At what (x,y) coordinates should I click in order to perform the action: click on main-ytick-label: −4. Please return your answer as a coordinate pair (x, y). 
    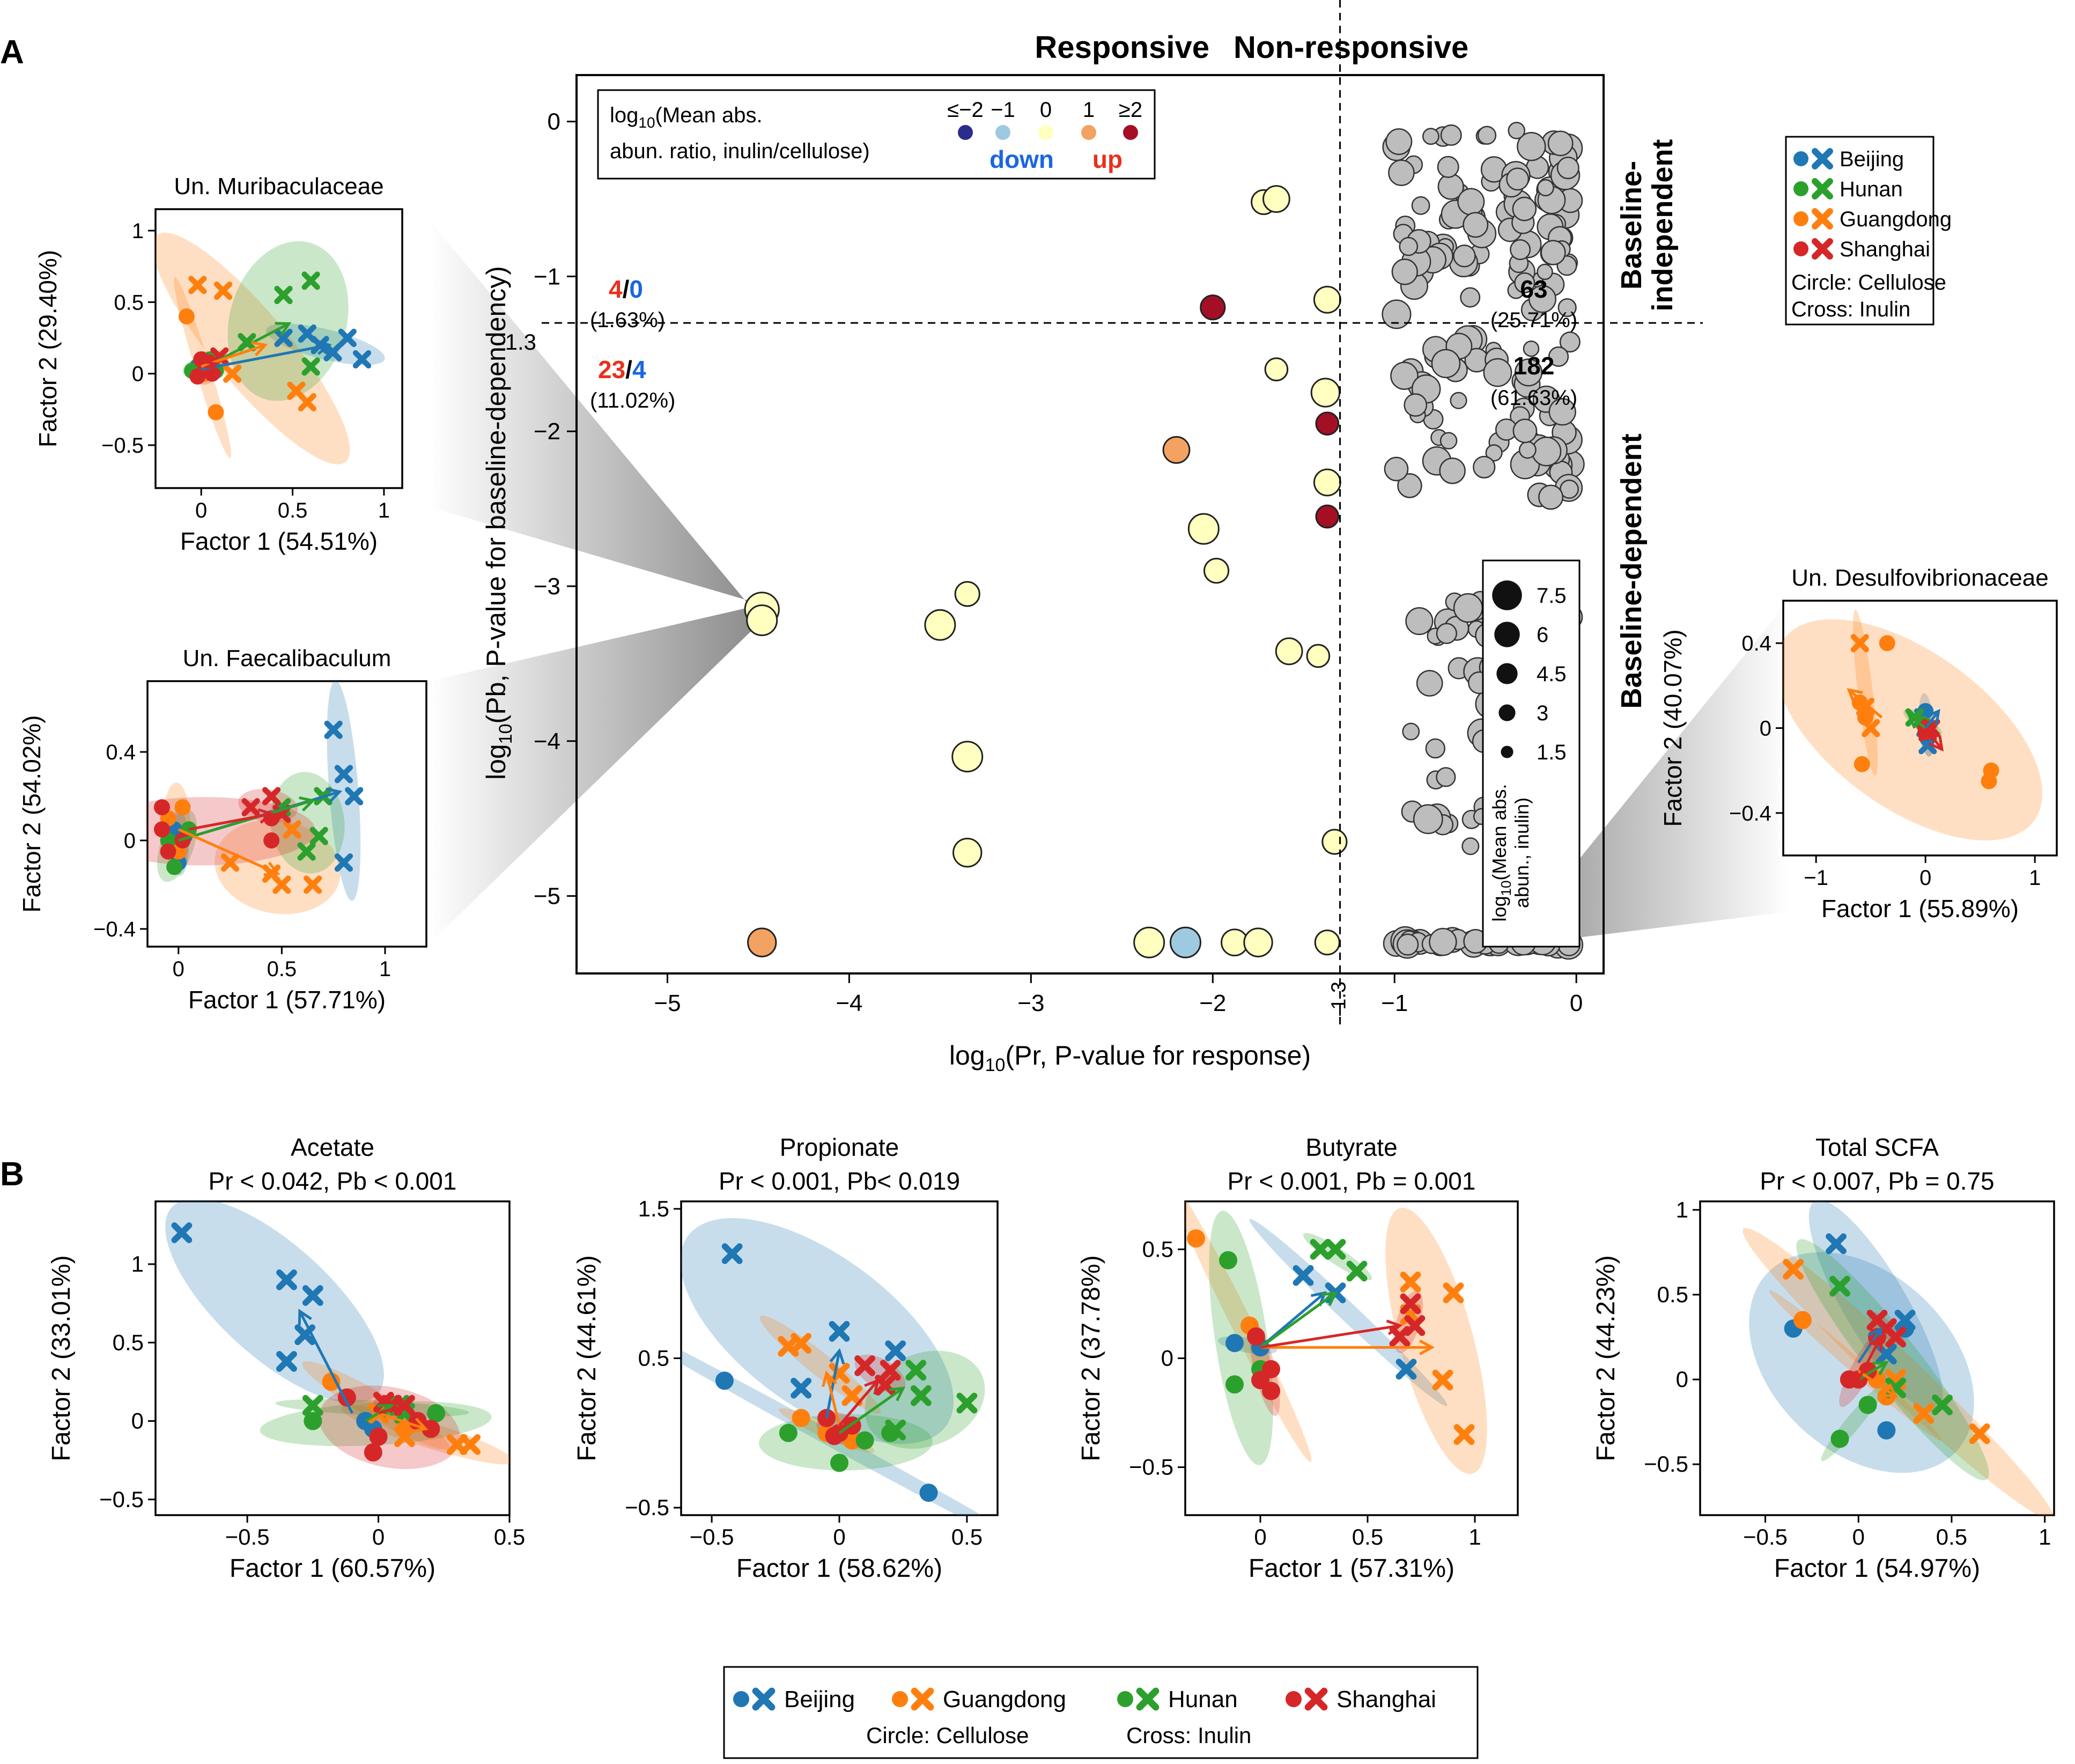
    Looking at the image, I should click on (547, 741).